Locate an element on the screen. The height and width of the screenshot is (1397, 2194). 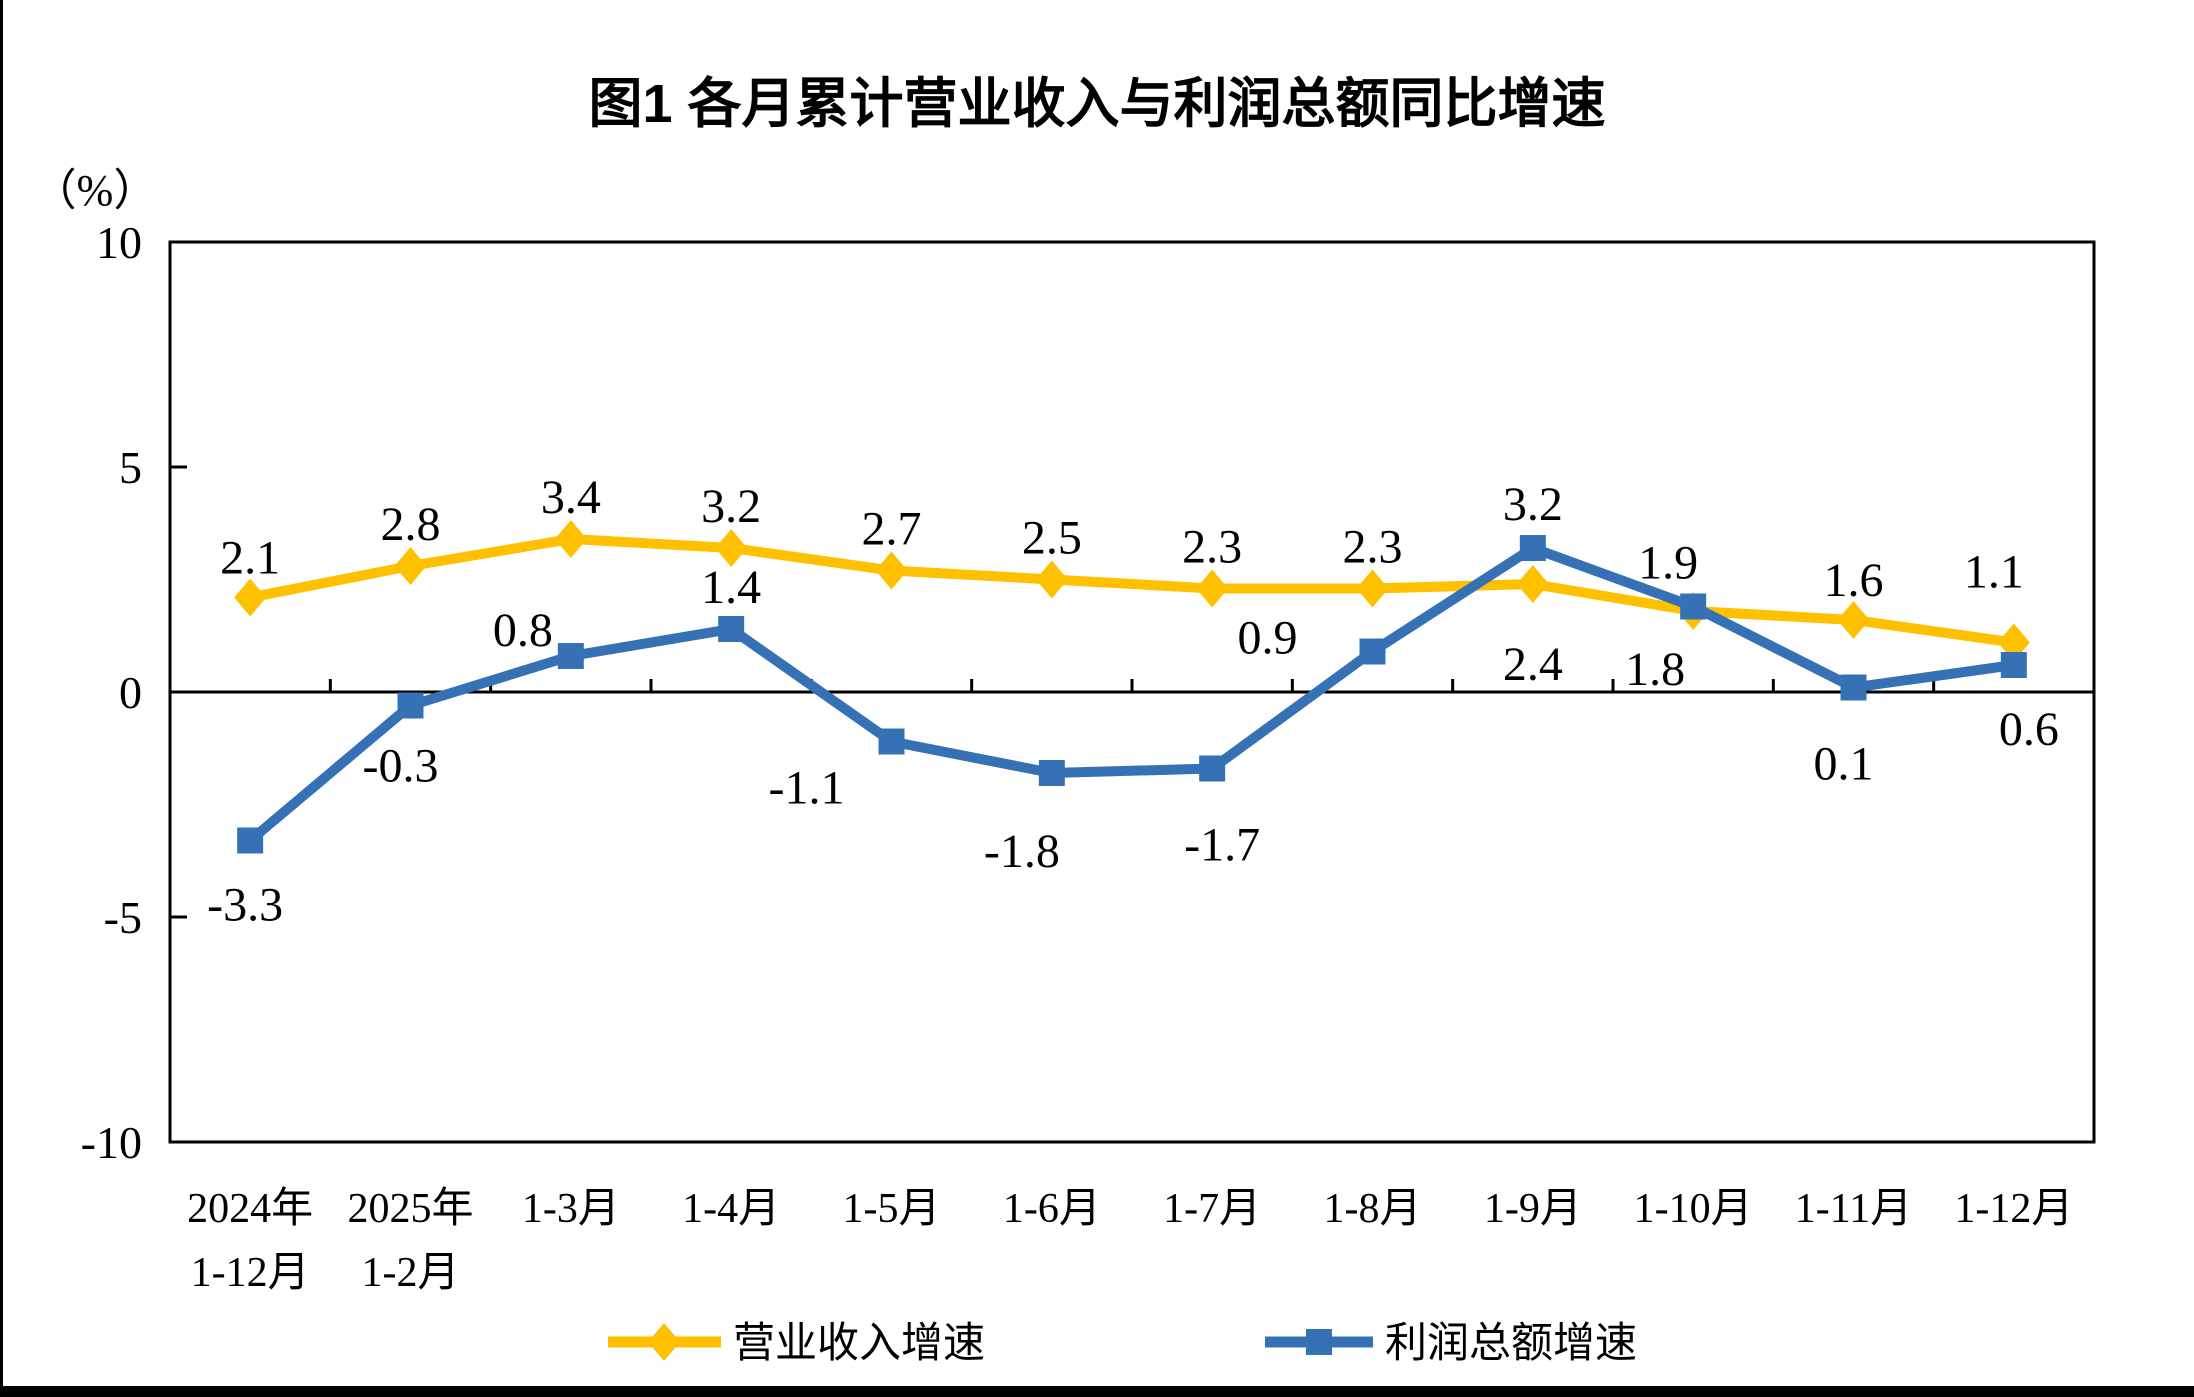
data-point-label: 0.9 is located at coordinates (1268, 638).